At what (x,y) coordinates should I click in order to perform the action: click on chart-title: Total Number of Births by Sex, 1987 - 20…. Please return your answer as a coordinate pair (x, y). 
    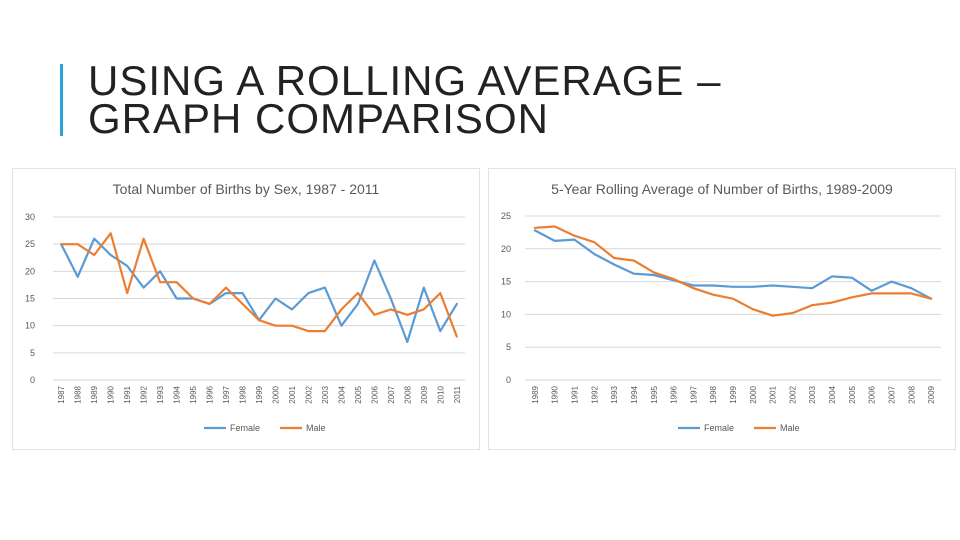
    Looking at the image, I should click on (246, 189).